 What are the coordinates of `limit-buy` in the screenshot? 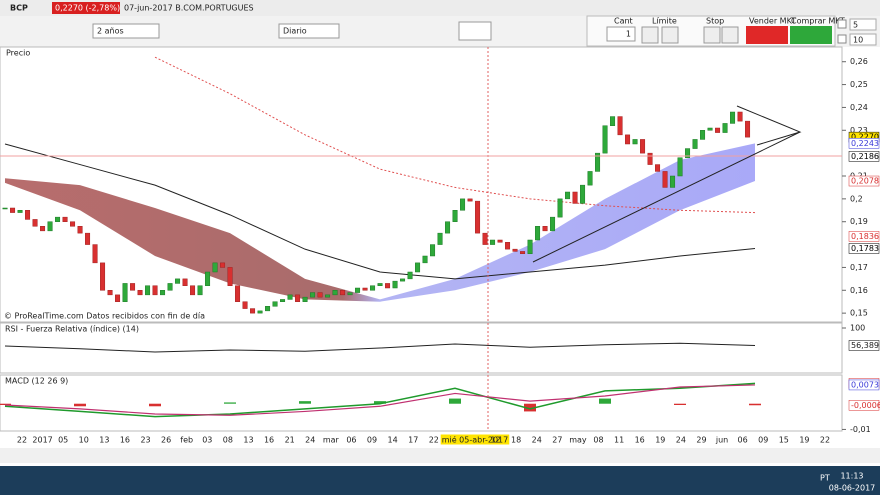 It's located at (670, 35).